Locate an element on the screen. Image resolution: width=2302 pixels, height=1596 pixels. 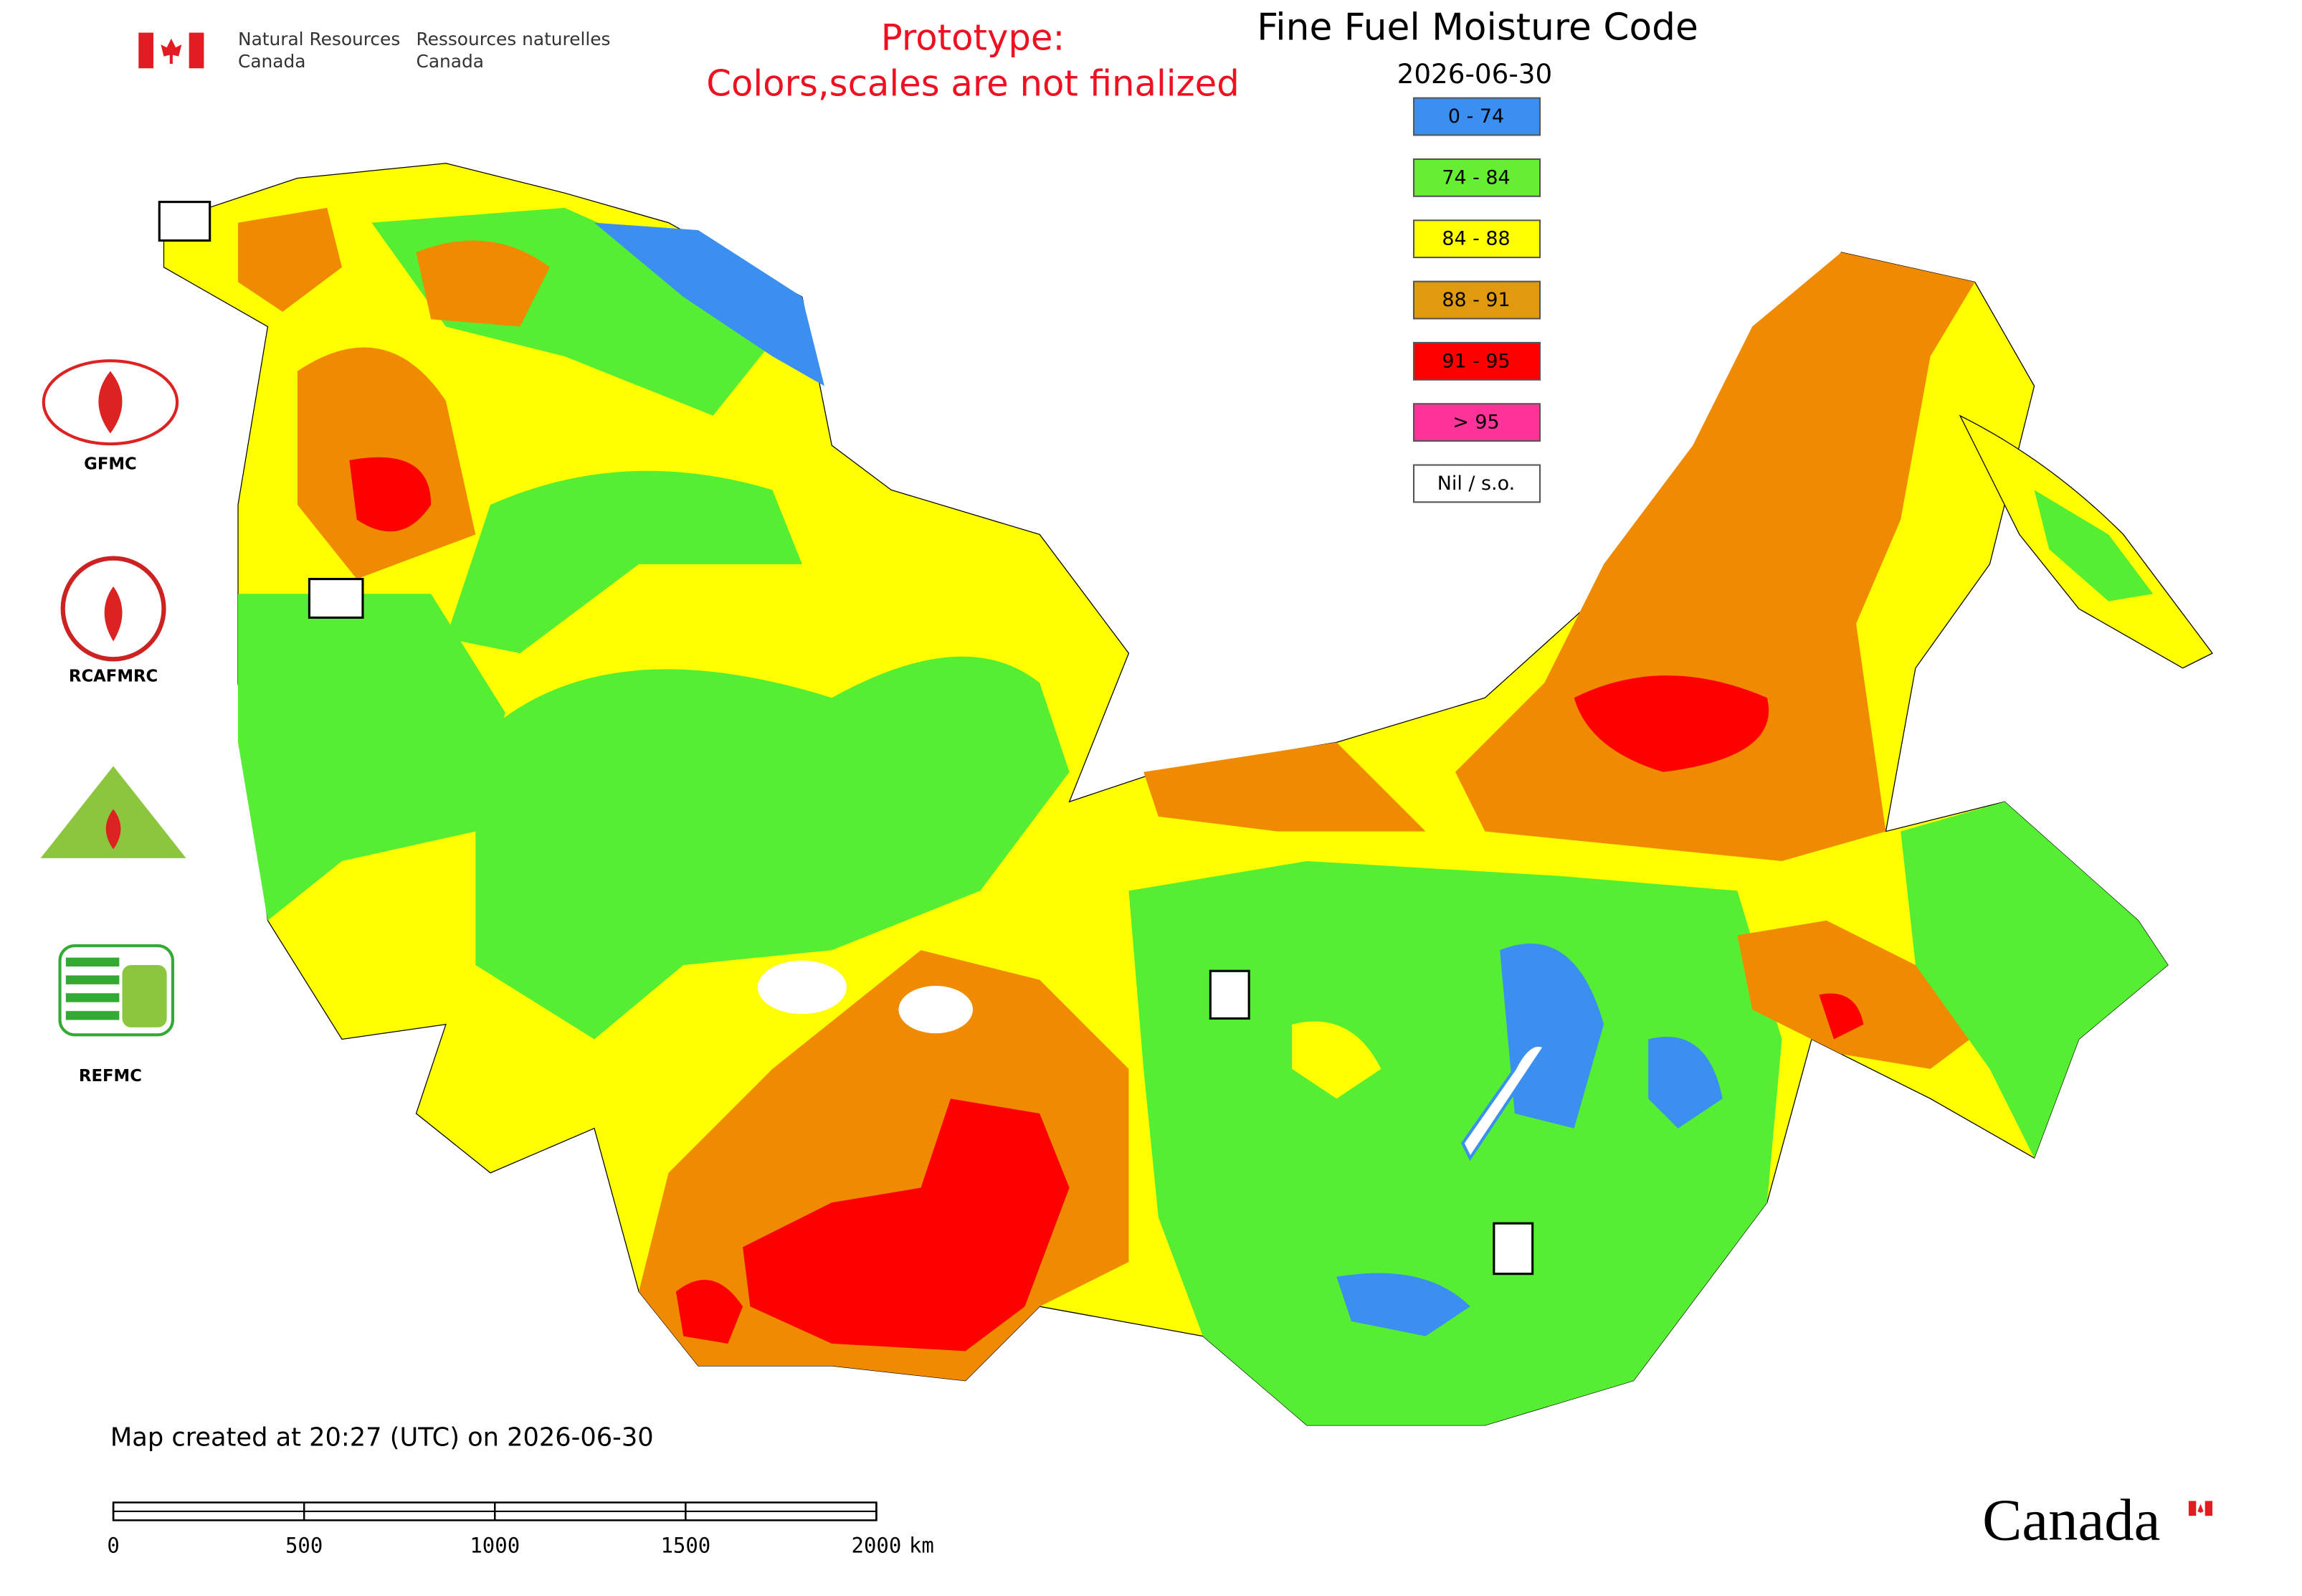
legend-label: Nil / s.o. is located at coordinates (1476, 483).